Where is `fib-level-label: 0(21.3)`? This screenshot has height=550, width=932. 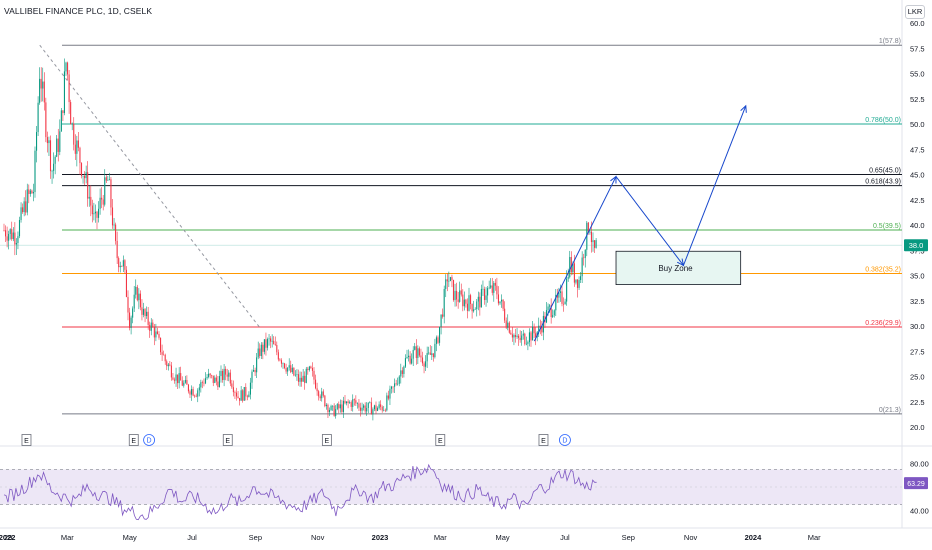
fib-level-label: 0(21.3) is located at coordinates (890, 410).